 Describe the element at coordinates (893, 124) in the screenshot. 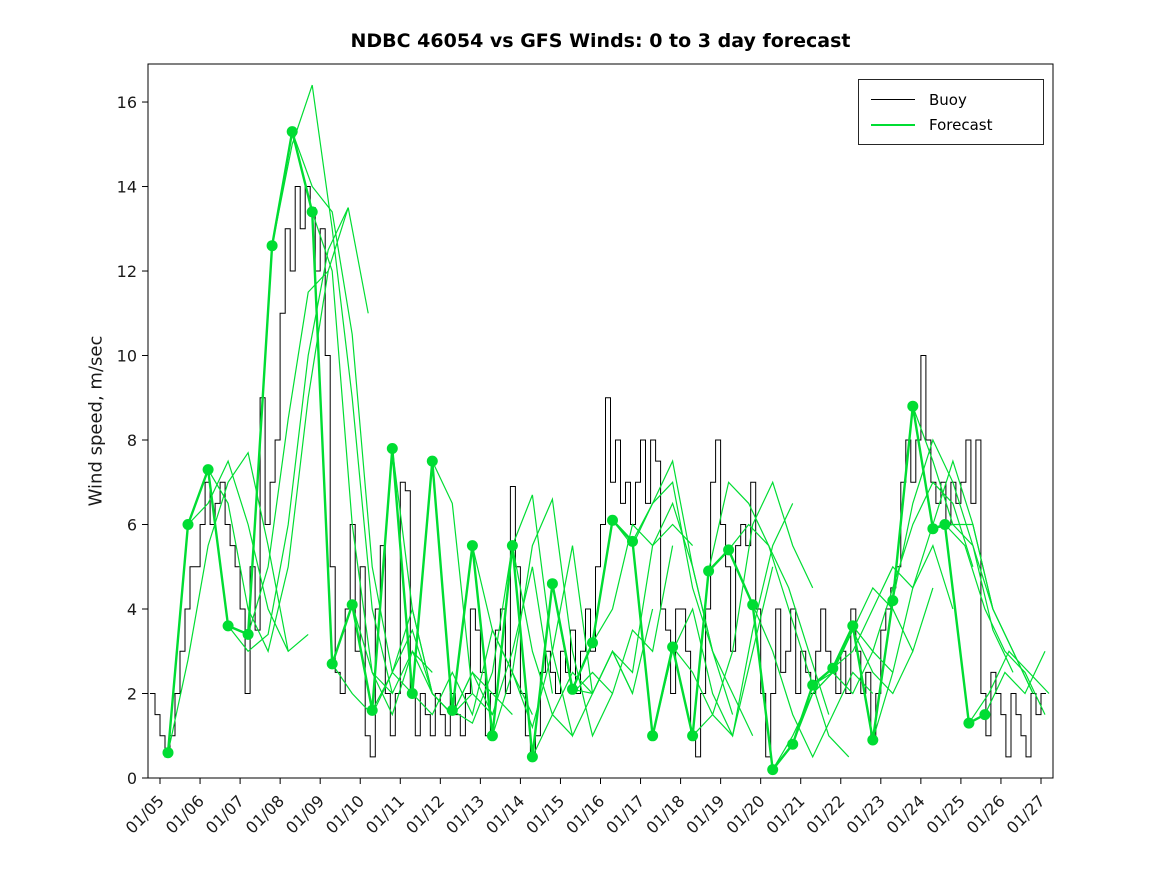

I see `forecast-line-swatch` at that location.